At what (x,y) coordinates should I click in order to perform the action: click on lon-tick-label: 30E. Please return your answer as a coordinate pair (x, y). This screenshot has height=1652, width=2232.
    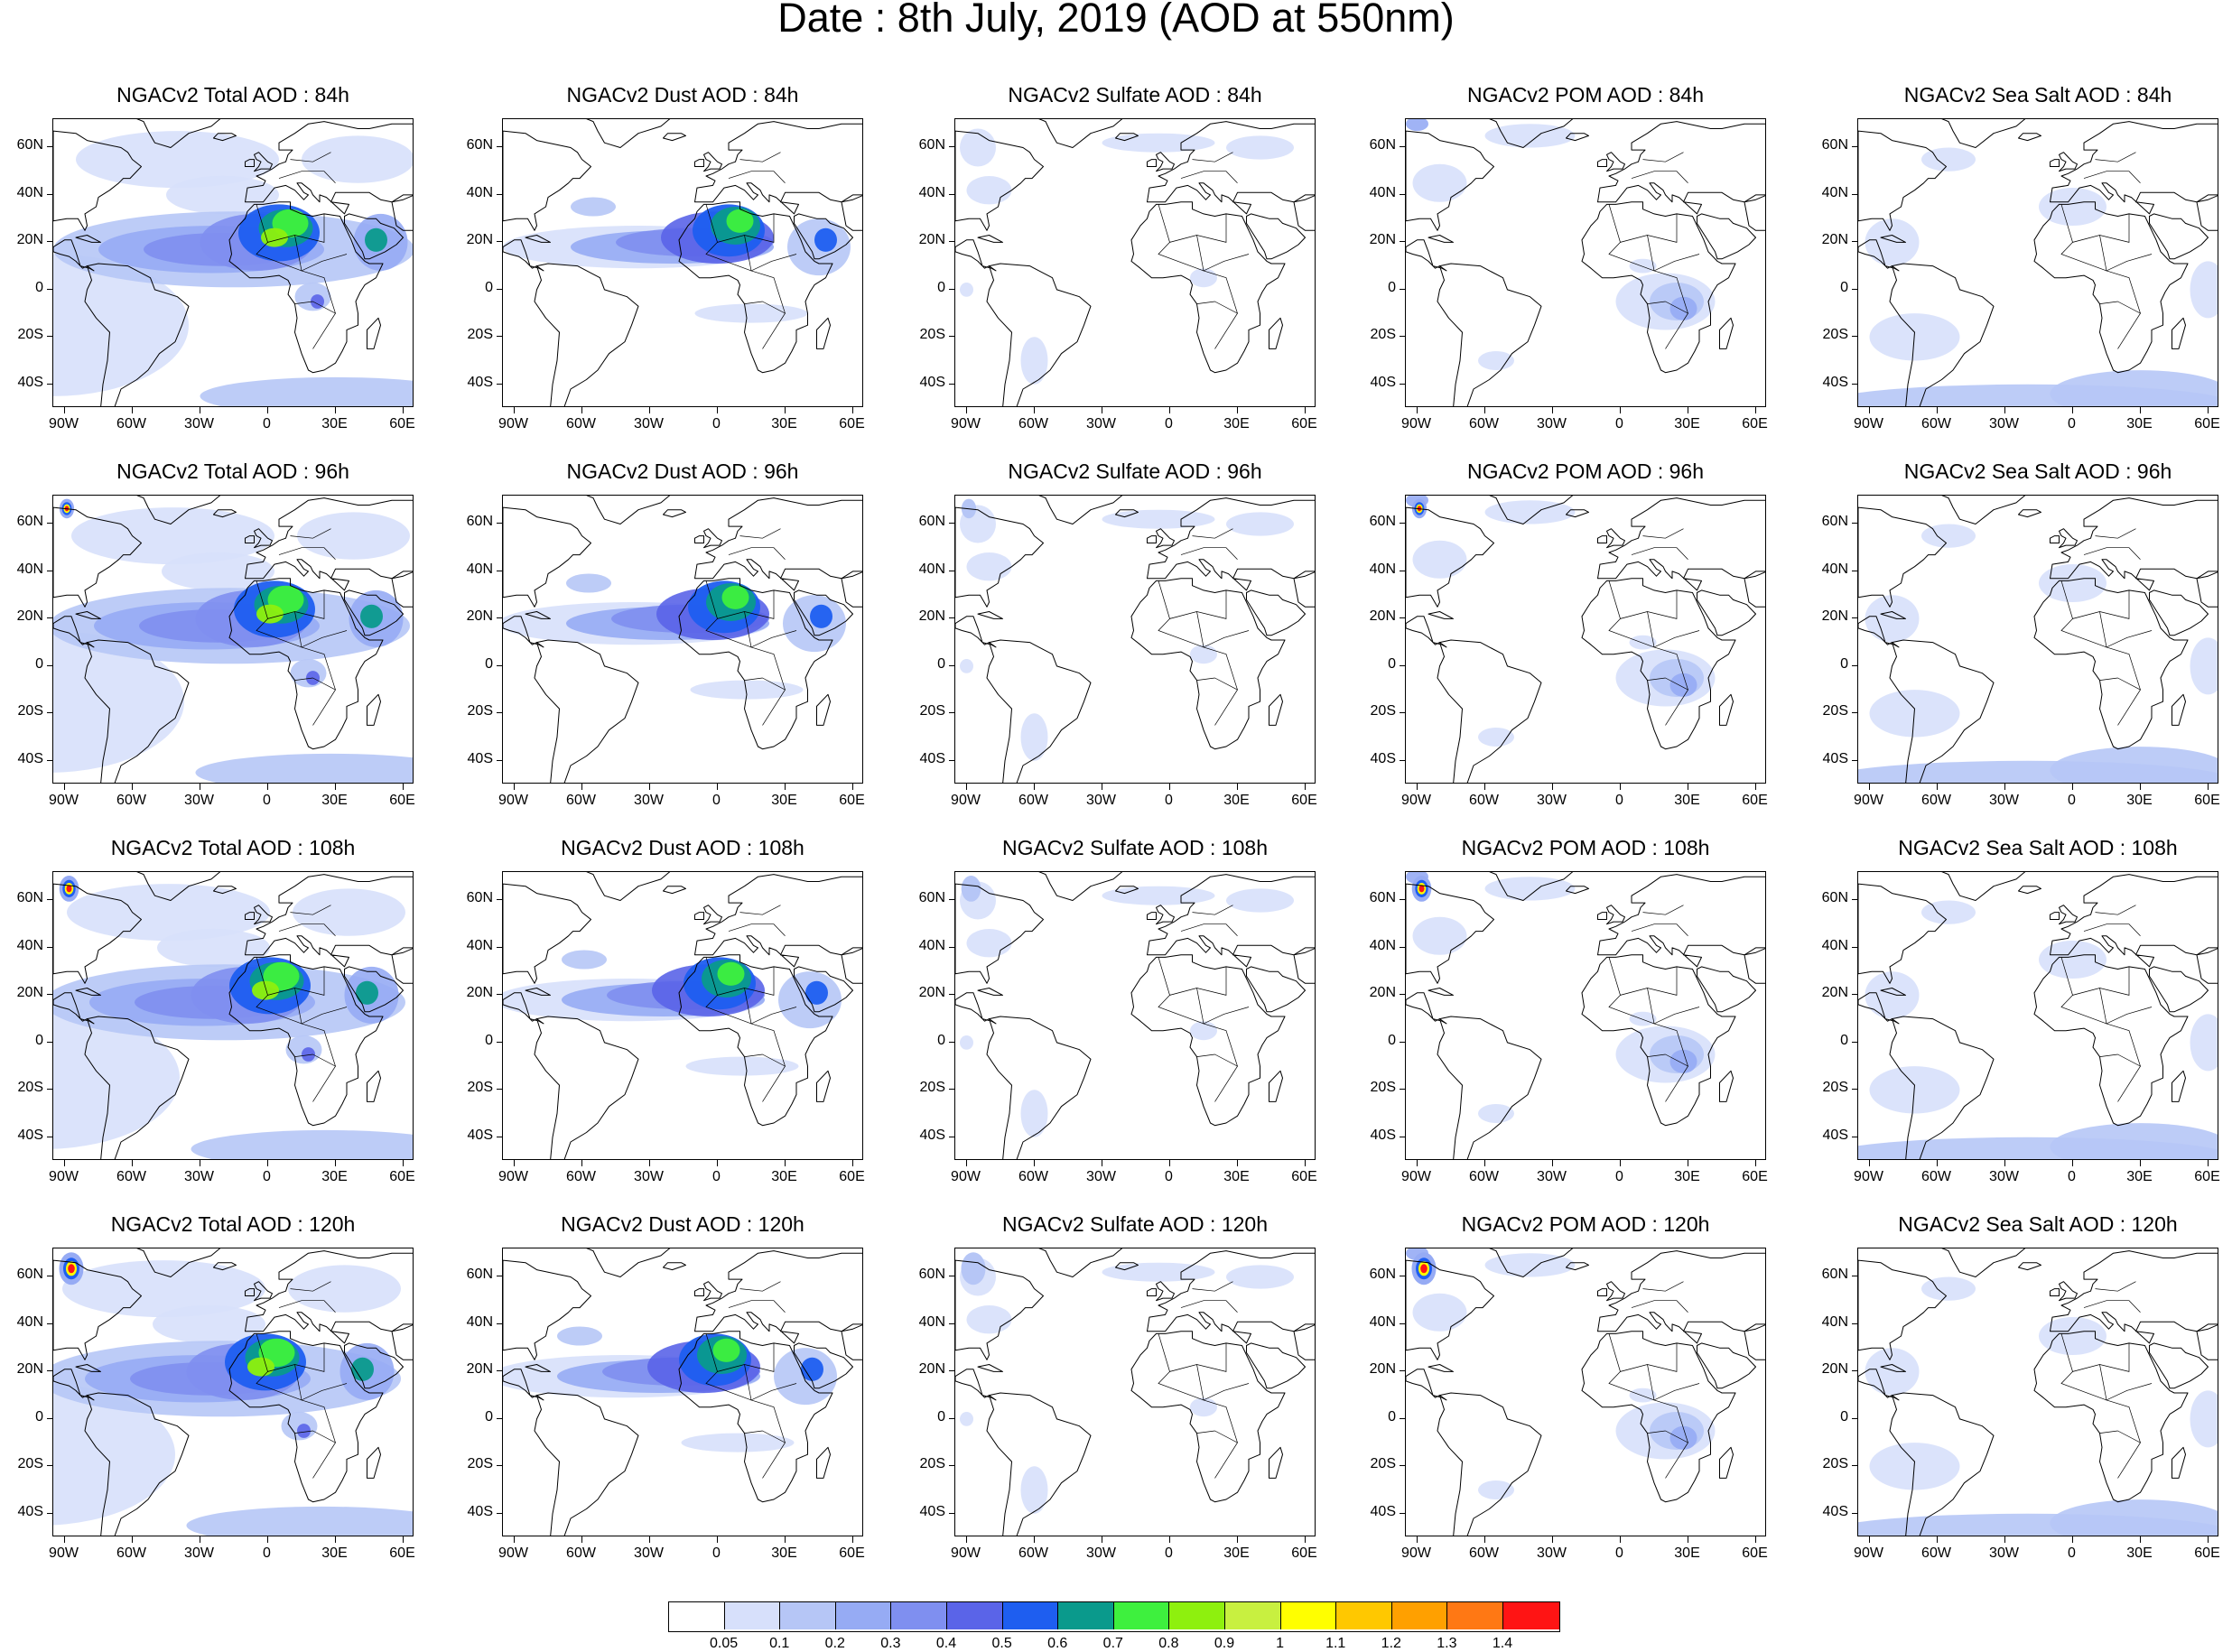
    Looking at the image, I should click on (2140, 1553).